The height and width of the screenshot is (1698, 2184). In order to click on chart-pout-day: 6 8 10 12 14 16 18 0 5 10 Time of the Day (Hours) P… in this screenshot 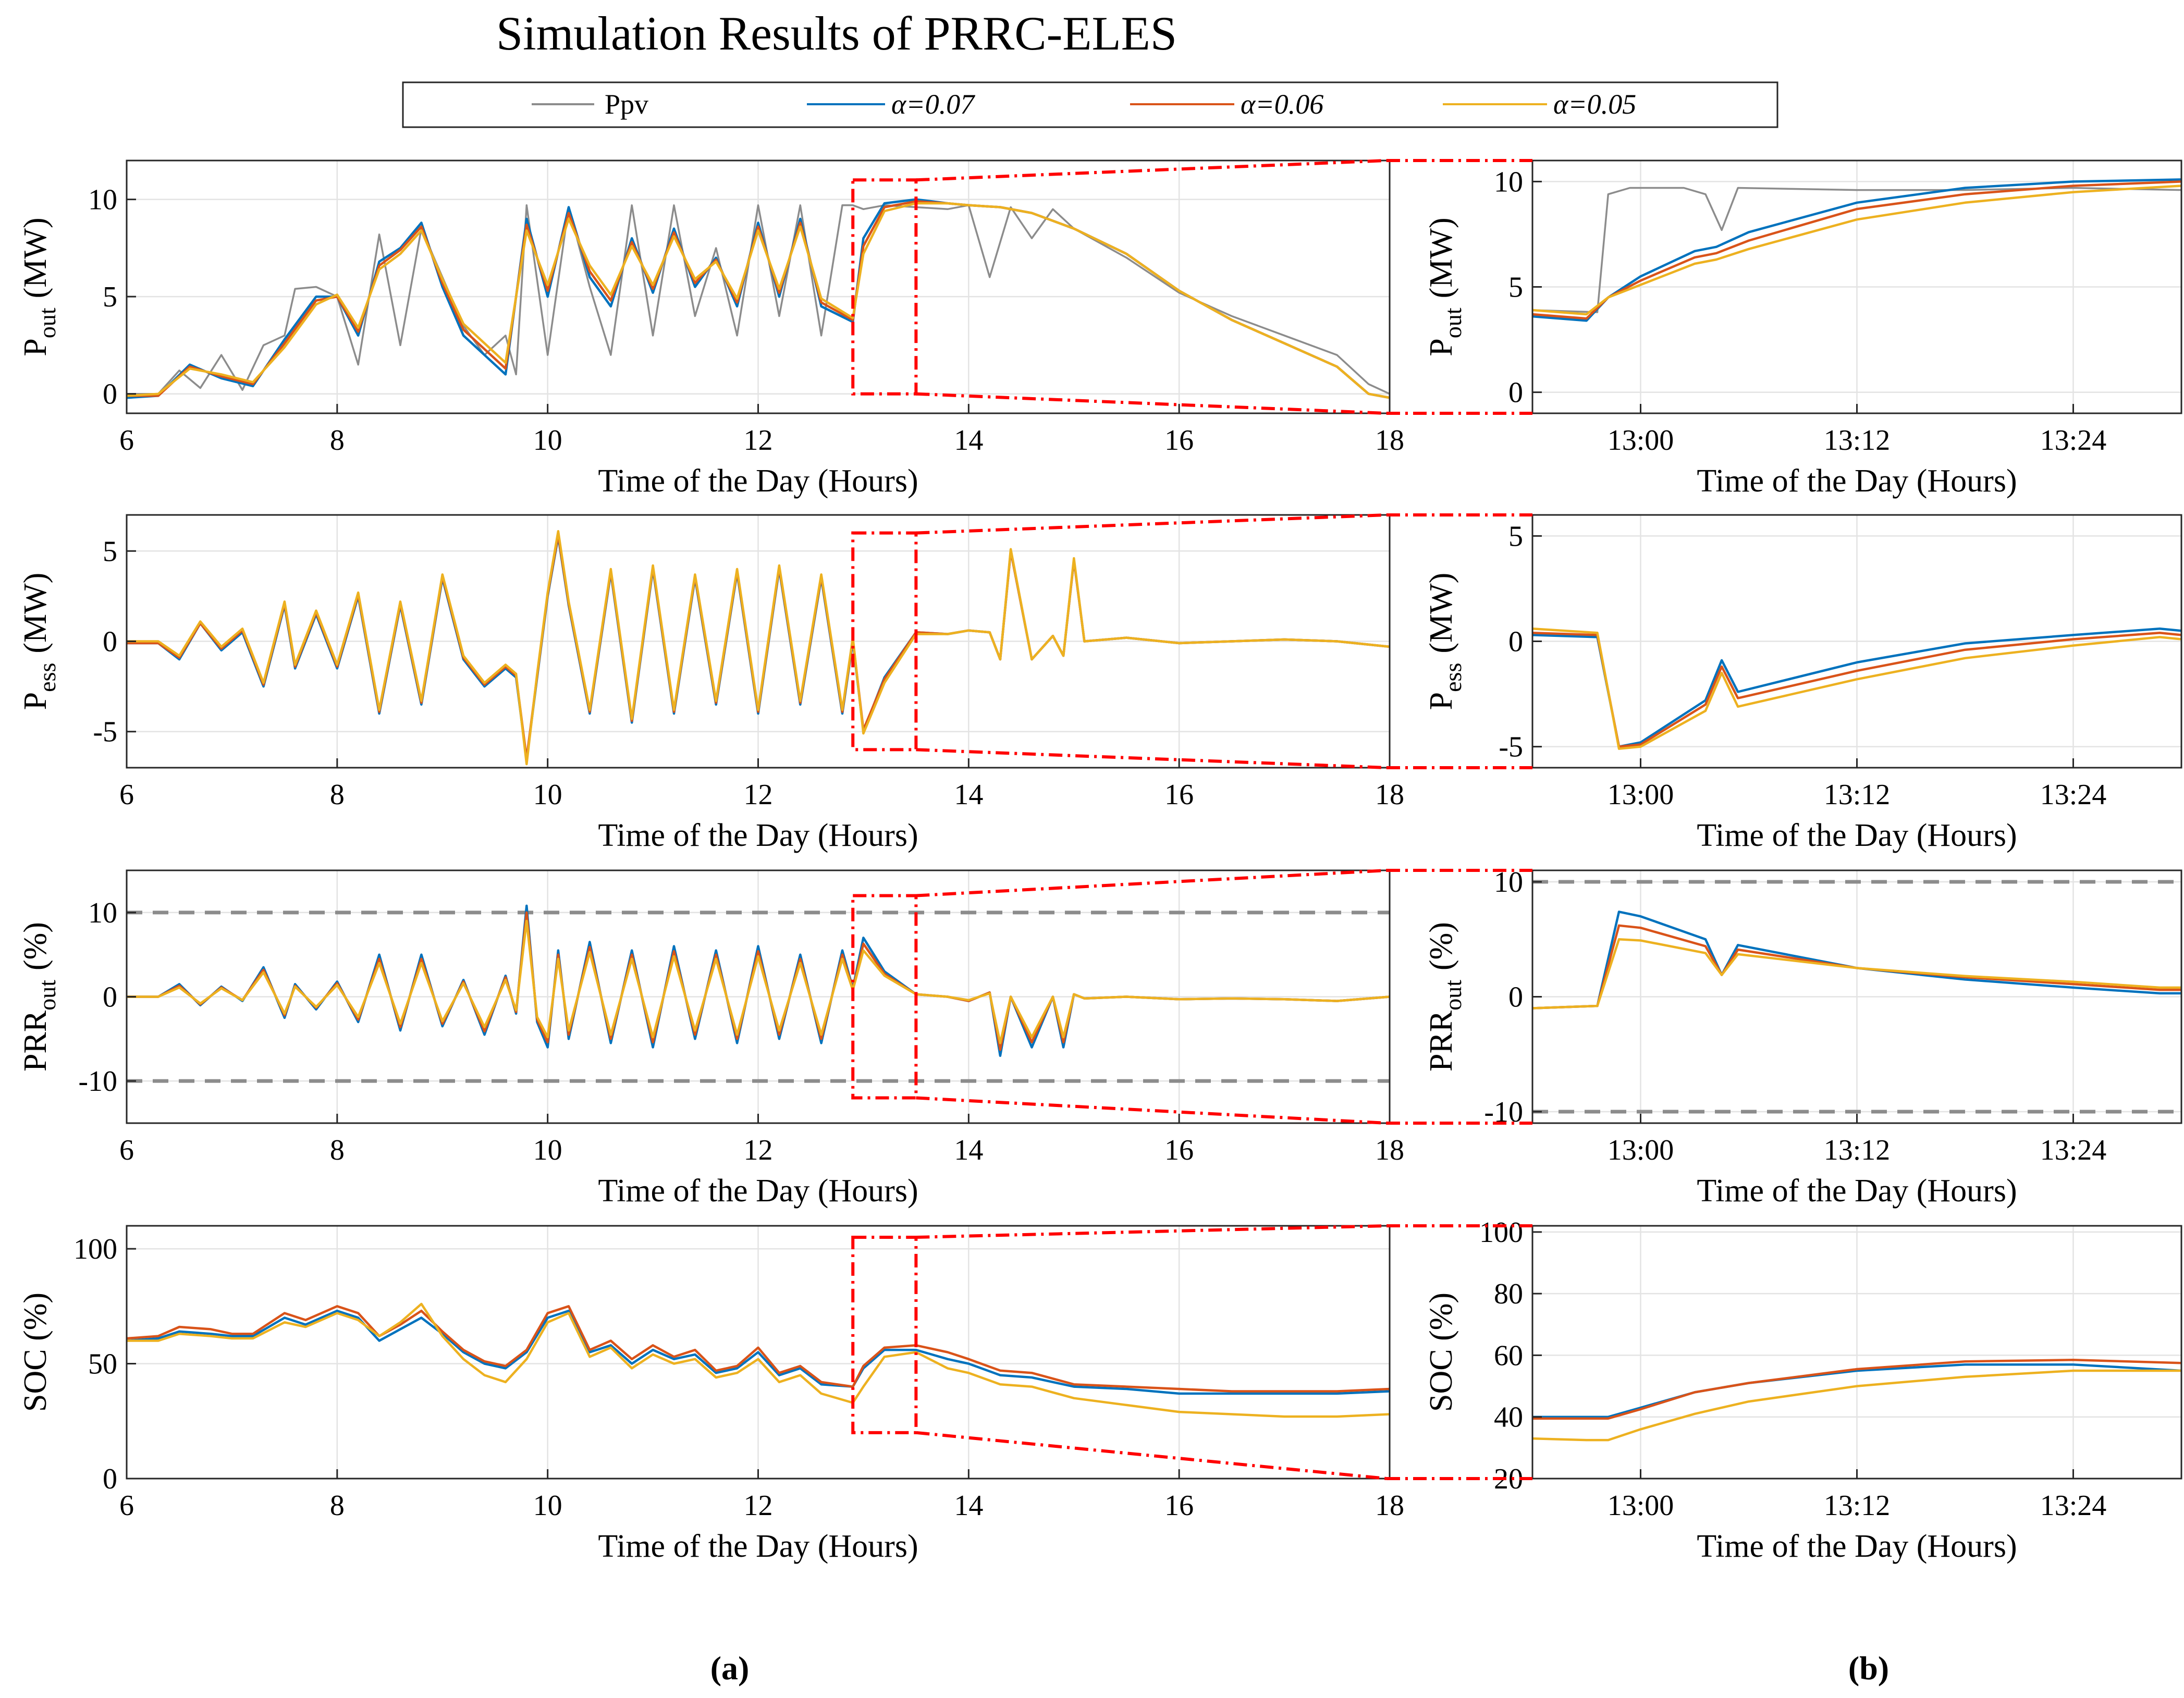, I will do `click(711, 329)`.